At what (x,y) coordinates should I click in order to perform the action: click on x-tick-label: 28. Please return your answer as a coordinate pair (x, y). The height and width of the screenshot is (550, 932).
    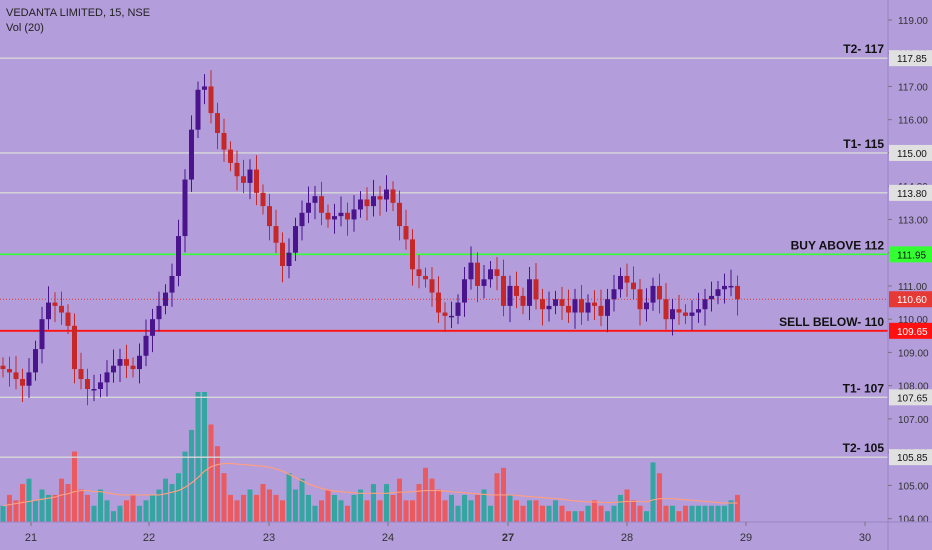
    Looking at the image, I should click on (627, 538).